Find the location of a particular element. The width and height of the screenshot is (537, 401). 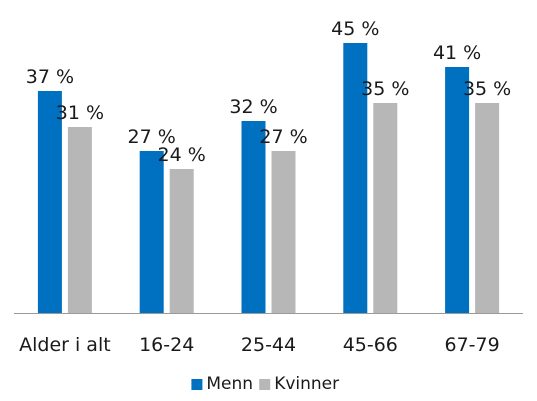

legend: Menn Kvinner is located at coordinates (265, 384).